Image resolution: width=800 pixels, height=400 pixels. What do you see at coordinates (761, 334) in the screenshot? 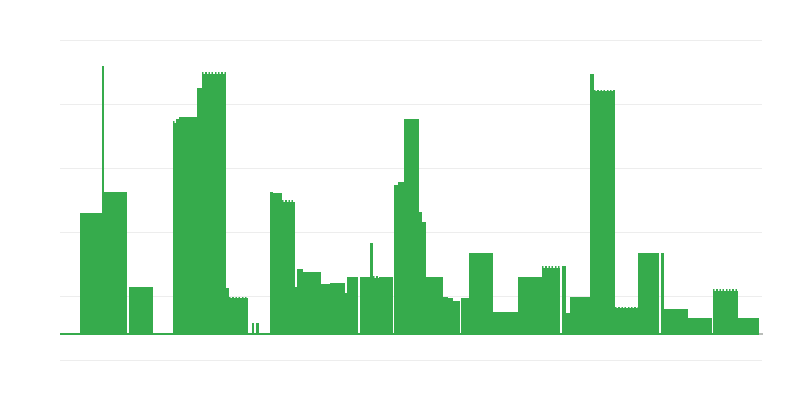
I see `axis-end-tick` at bounding box center [761, 334].